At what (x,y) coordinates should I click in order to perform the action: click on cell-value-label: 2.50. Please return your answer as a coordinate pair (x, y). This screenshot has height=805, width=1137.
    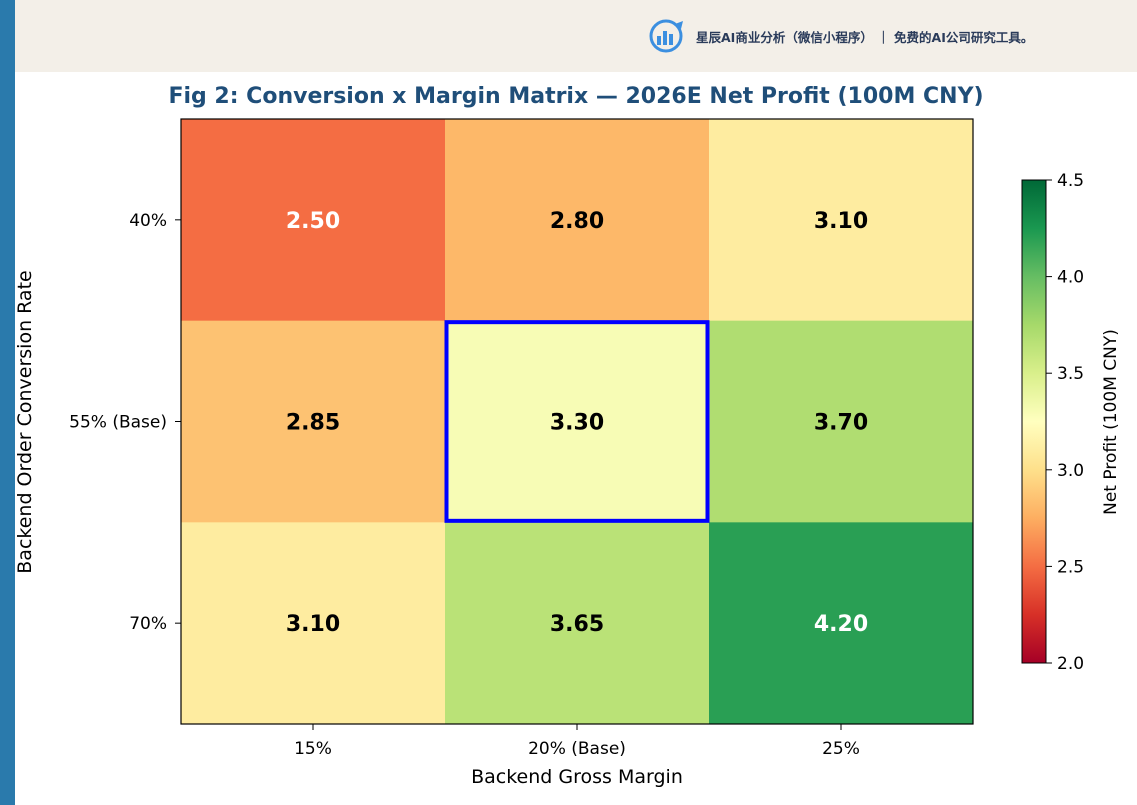
    Looking at the image, I should click on (313, 221).